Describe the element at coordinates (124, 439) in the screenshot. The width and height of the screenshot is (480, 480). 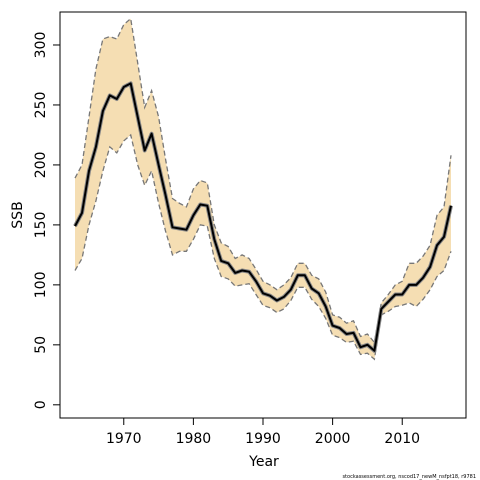
I see `x-tick-label: 1970` at that location.